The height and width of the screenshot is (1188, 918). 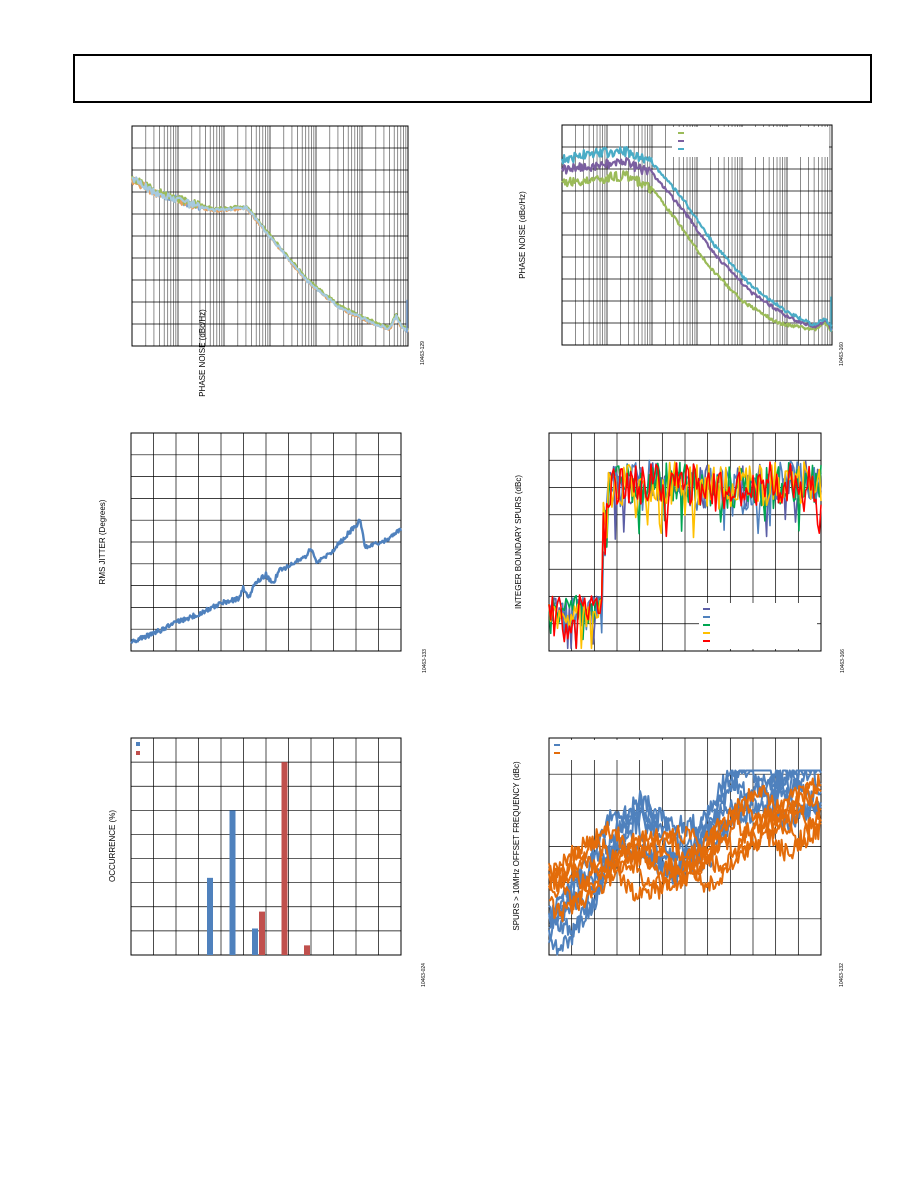 I want to click on figure-code: 10463-024, so click(x=424, y=975).